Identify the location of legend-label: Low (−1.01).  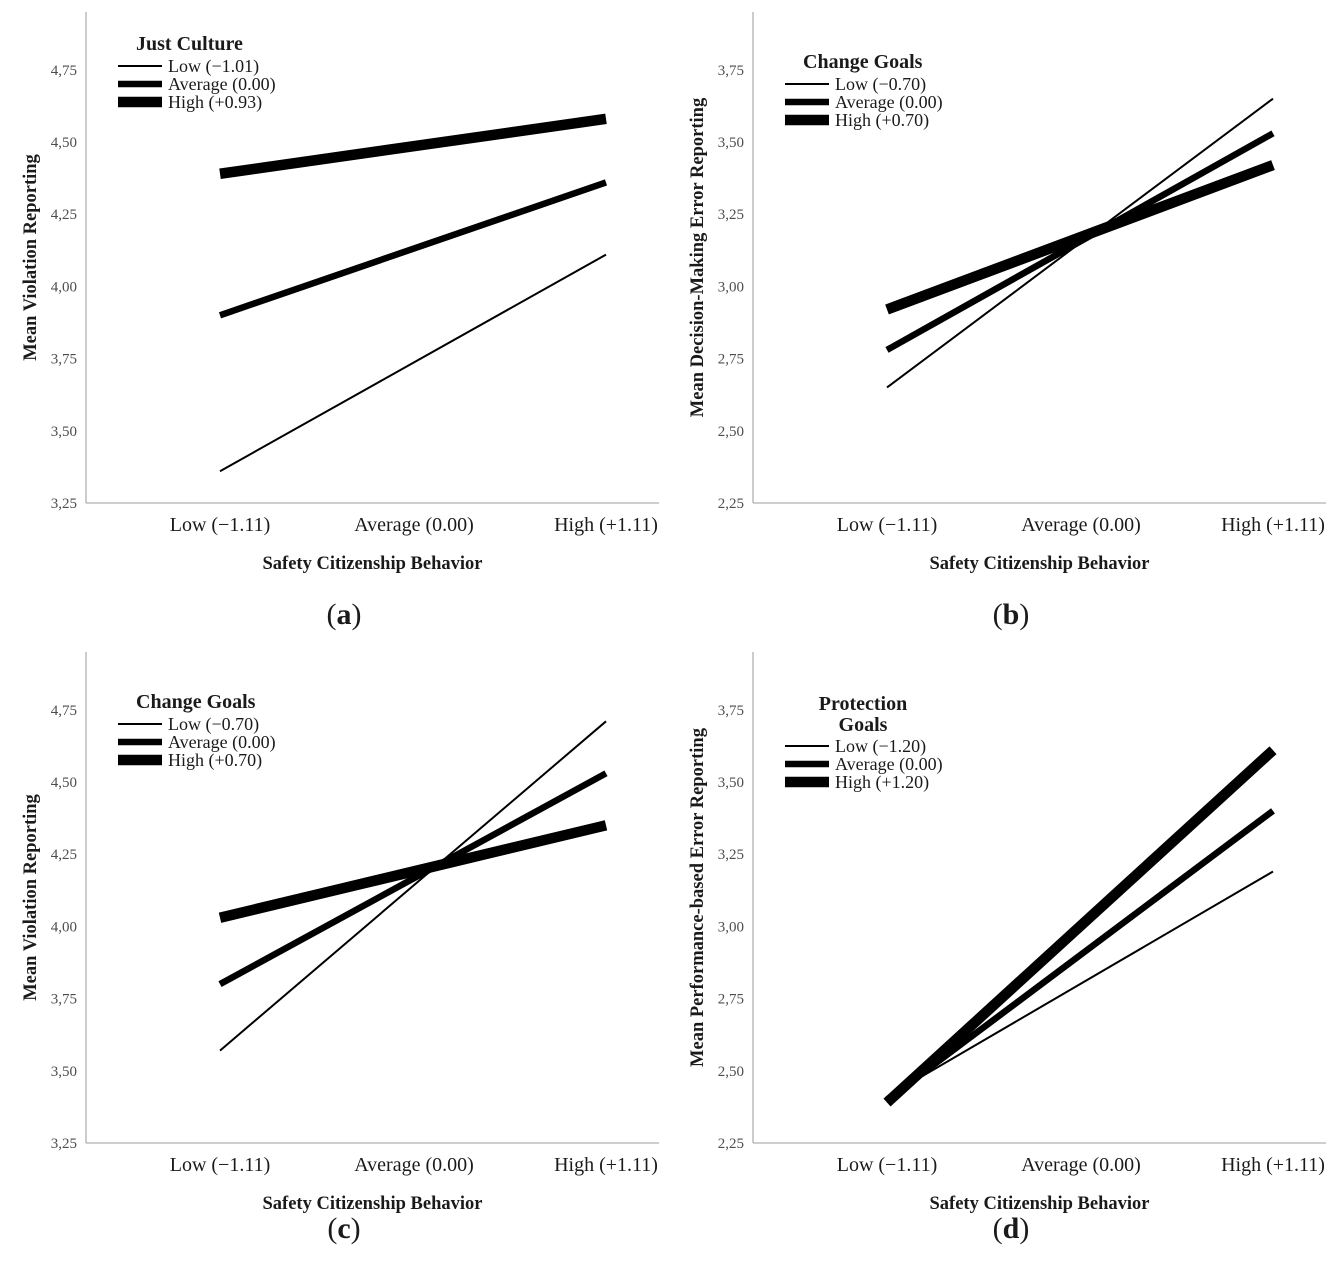
(213, 66).